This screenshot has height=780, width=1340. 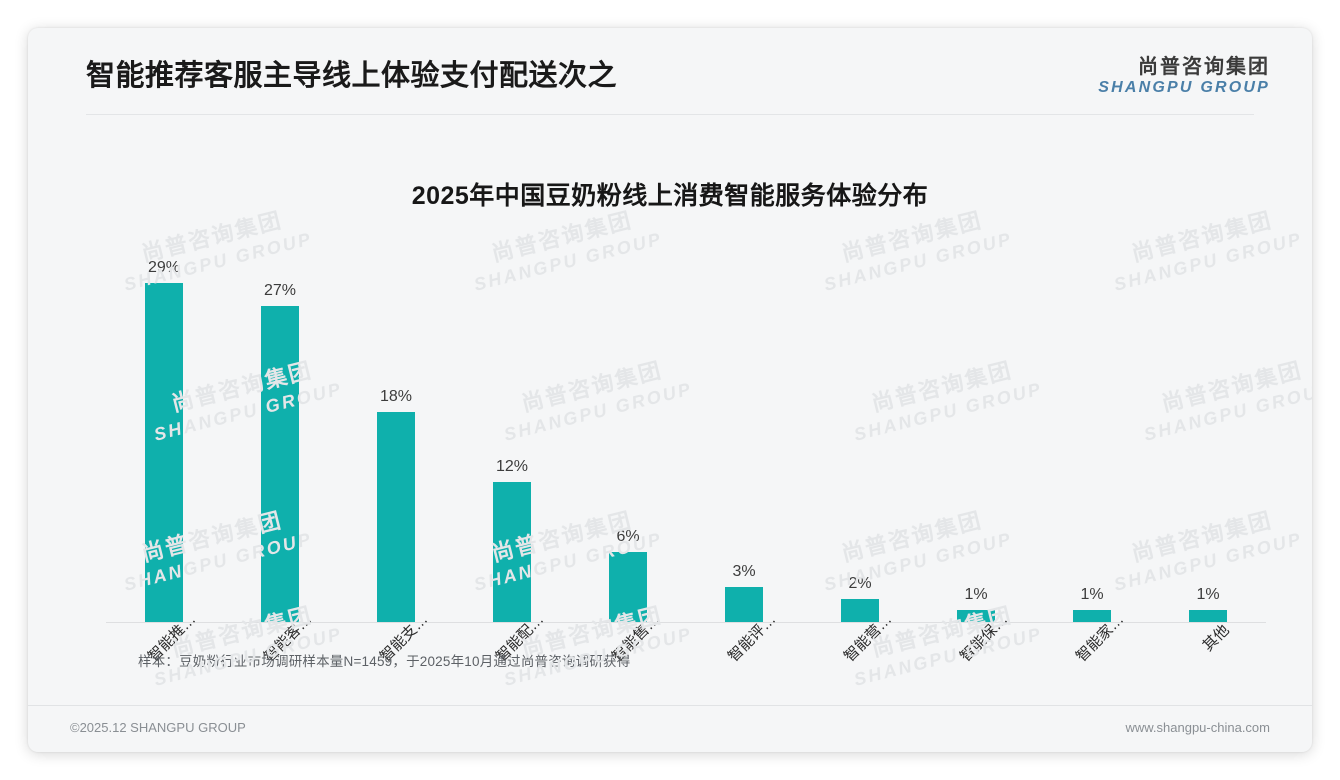 I want to click on bar-value-label: 18%, so click(x=396, y=396).